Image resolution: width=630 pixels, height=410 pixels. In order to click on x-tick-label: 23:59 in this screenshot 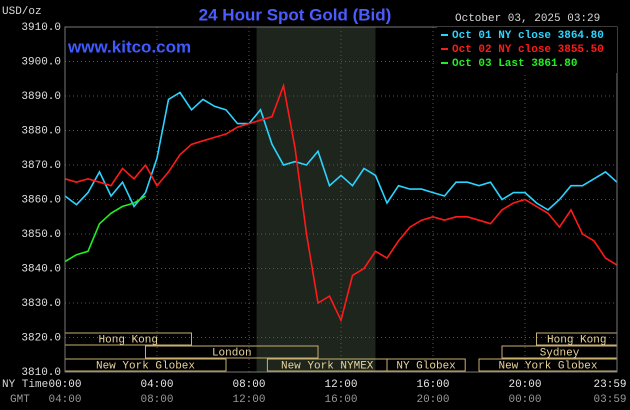, I will do `click(610, 385)`.